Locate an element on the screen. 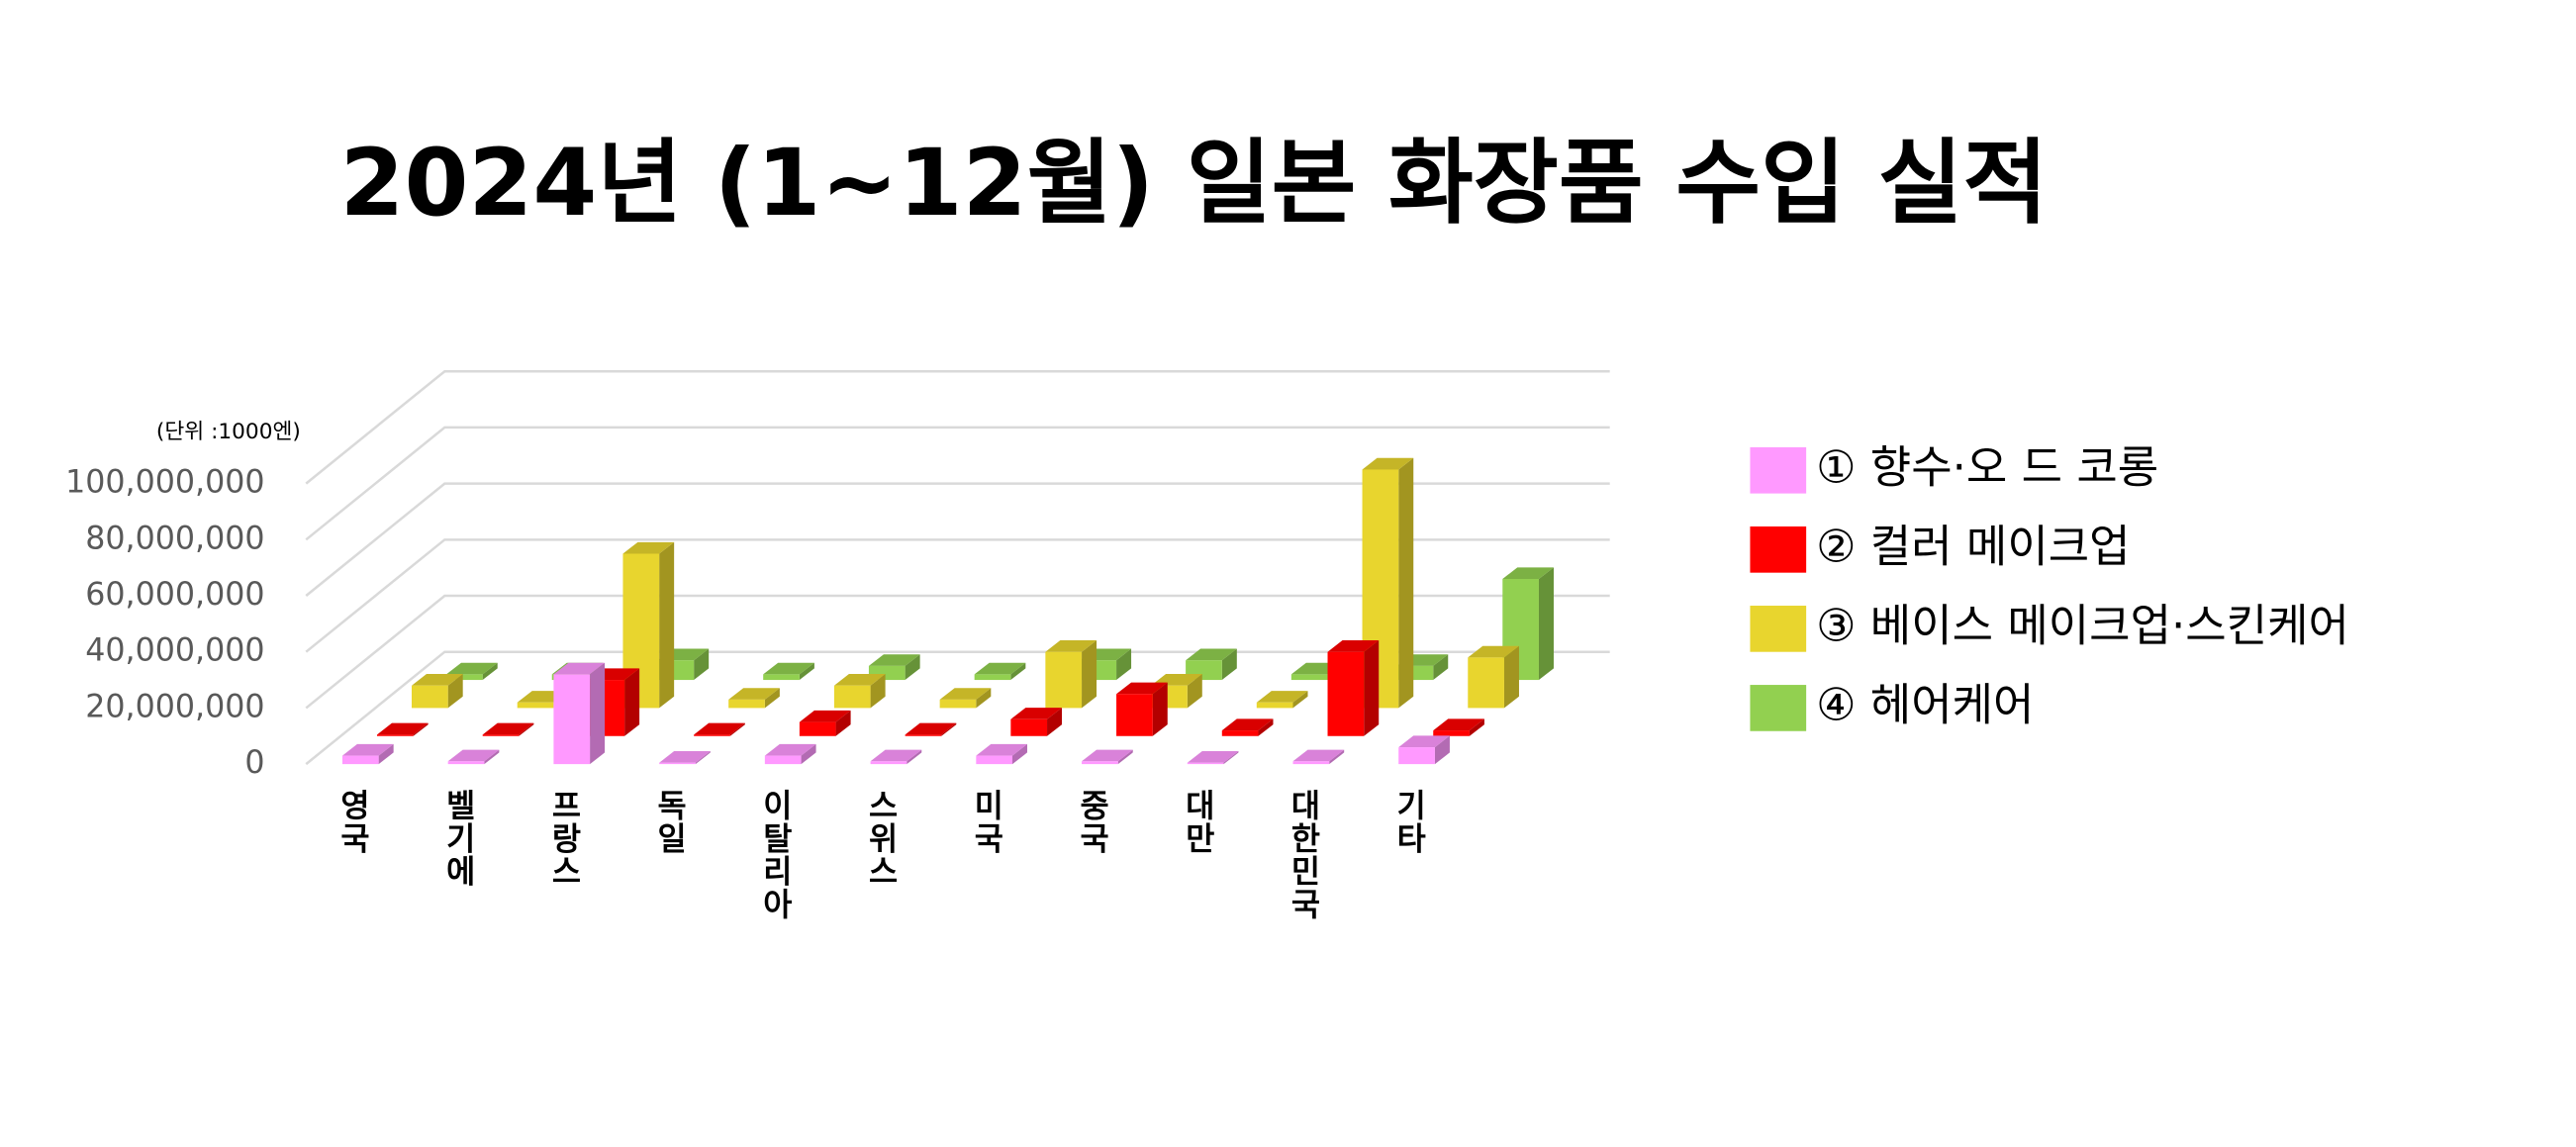 Image resolution: width=2576 pixels, height=1147 pixels. x-tick-label: 기타 is located at coordinates (1408, 822).